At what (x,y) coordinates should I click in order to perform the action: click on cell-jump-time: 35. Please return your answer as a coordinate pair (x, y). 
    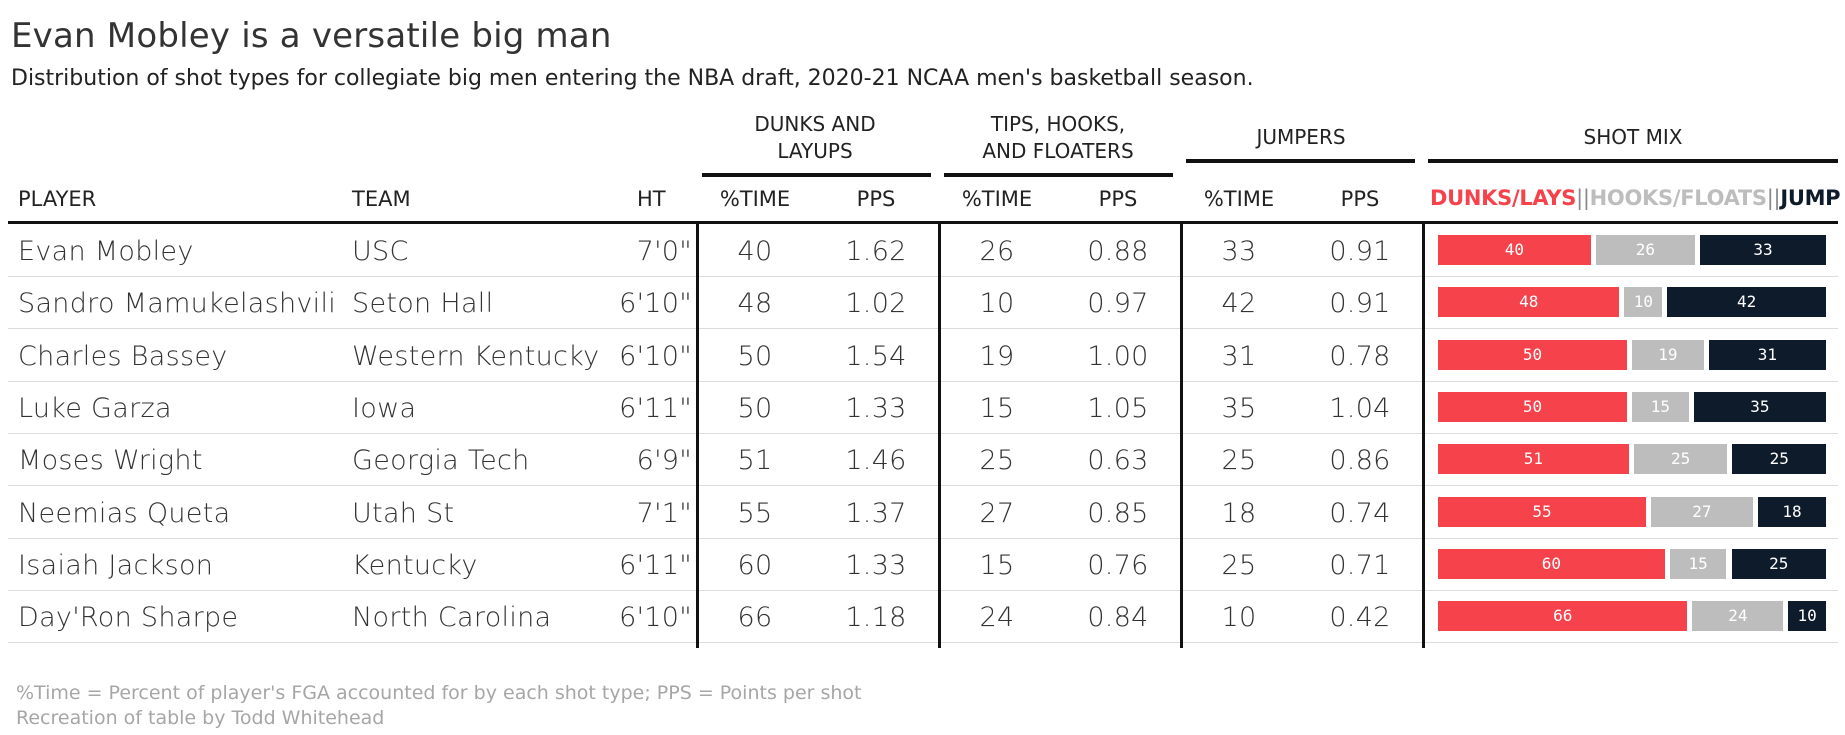
    Looking at the image, I should click on (1239, 408).